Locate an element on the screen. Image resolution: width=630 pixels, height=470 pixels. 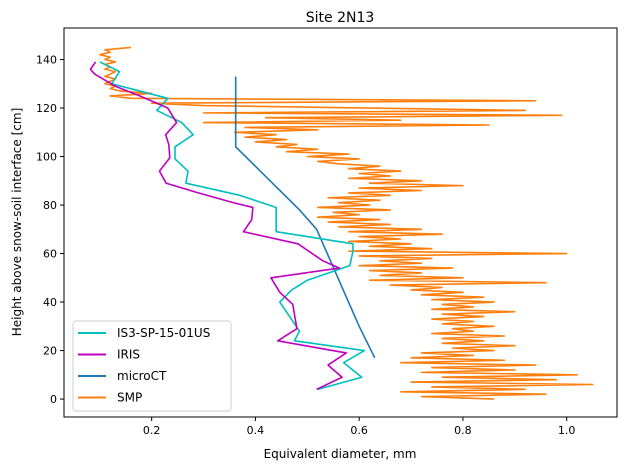
x-tick-label: 0.8 is located at coordinates (463, 430).